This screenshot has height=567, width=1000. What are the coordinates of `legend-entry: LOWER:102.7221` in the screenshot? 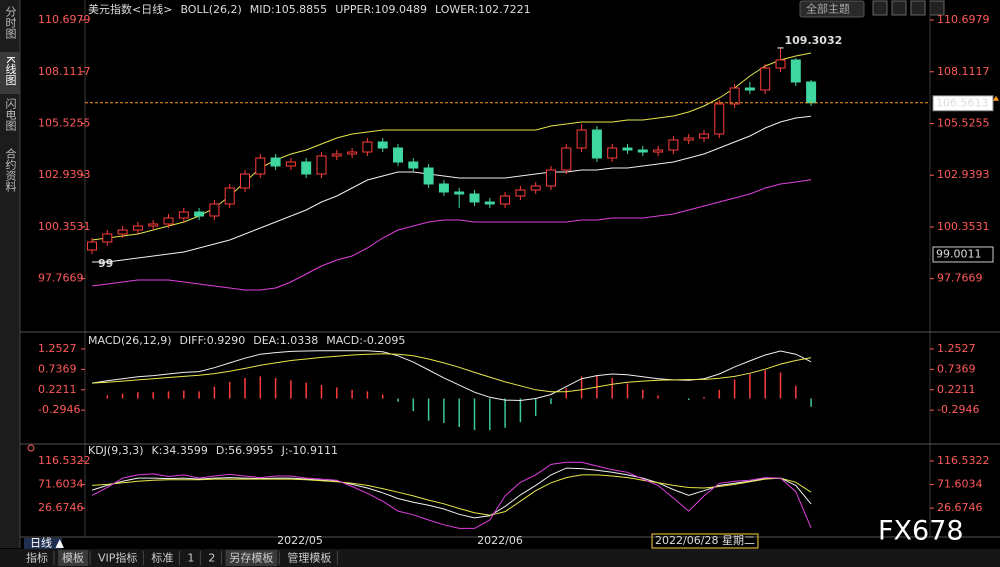 It's located at (483, 9).